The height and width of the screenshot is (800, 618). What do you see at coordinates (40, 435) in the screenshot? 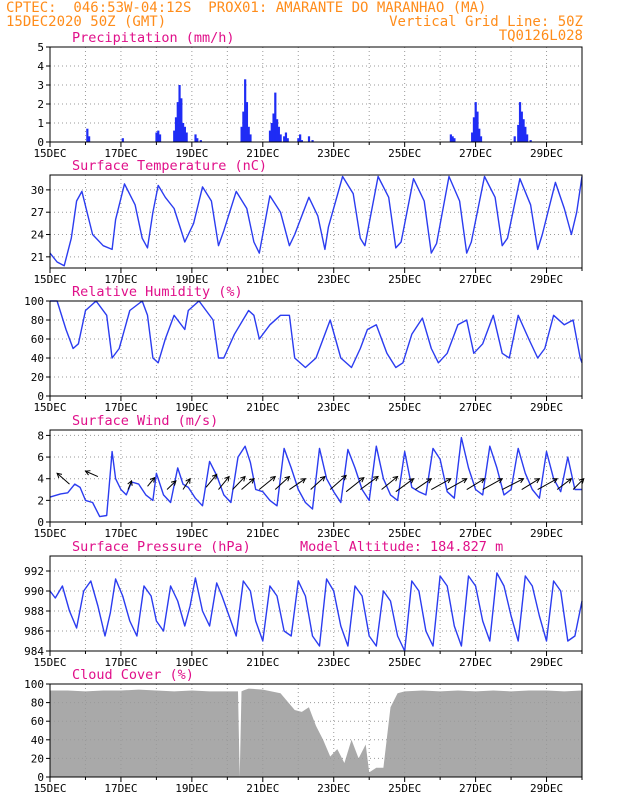
I see `y-tick-label: 8` at bounding box center [40, 435].